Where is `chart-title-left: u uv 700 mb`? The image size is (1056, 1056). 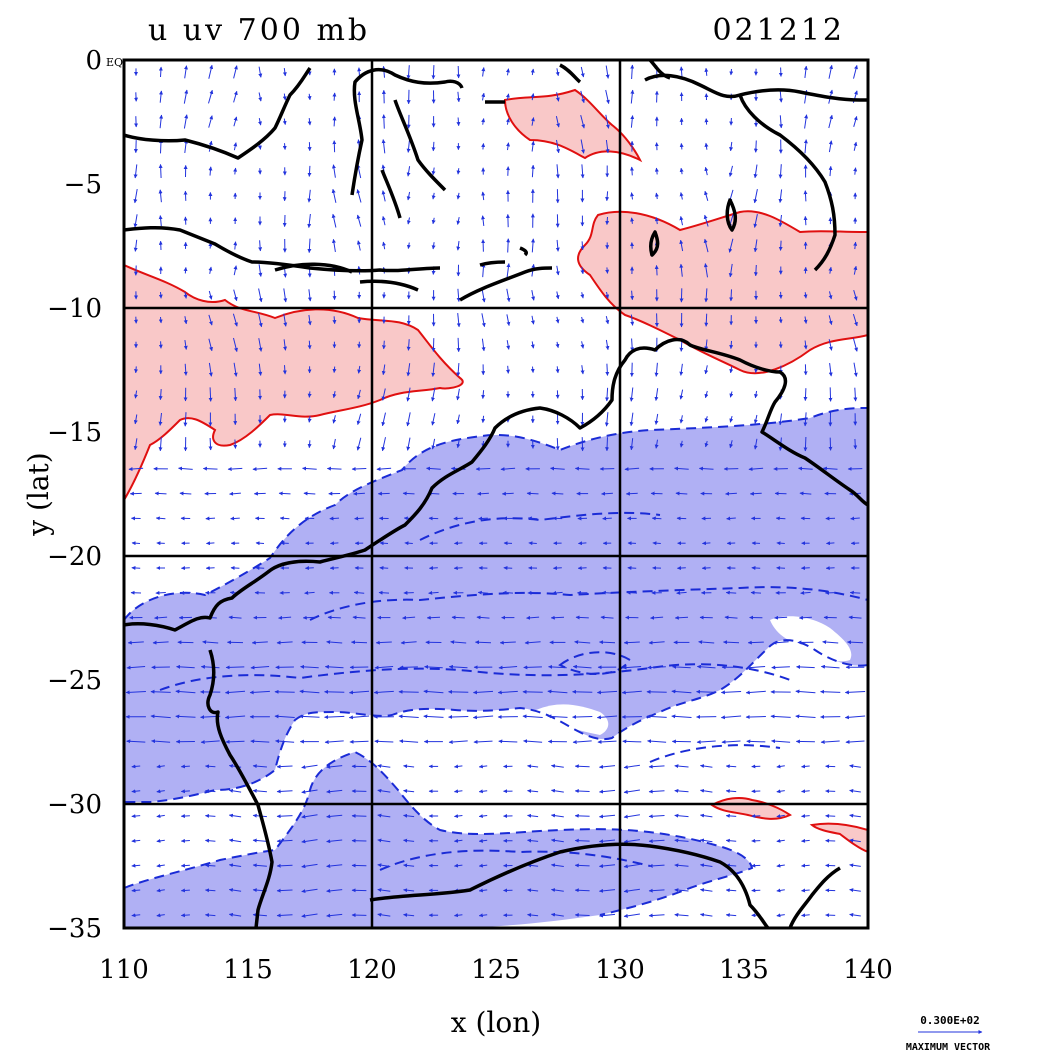
chart-title-left: u uv 700 mb is located at coordinates (259, 30).